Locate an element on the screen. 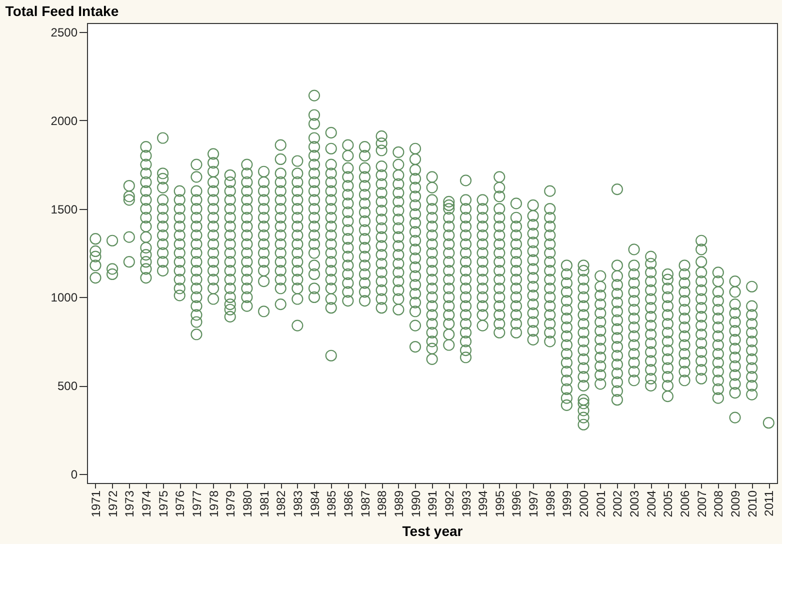 This screenshot has width=785, height=605. x-tick-label: 1980 is located at coordinates (247, 504).